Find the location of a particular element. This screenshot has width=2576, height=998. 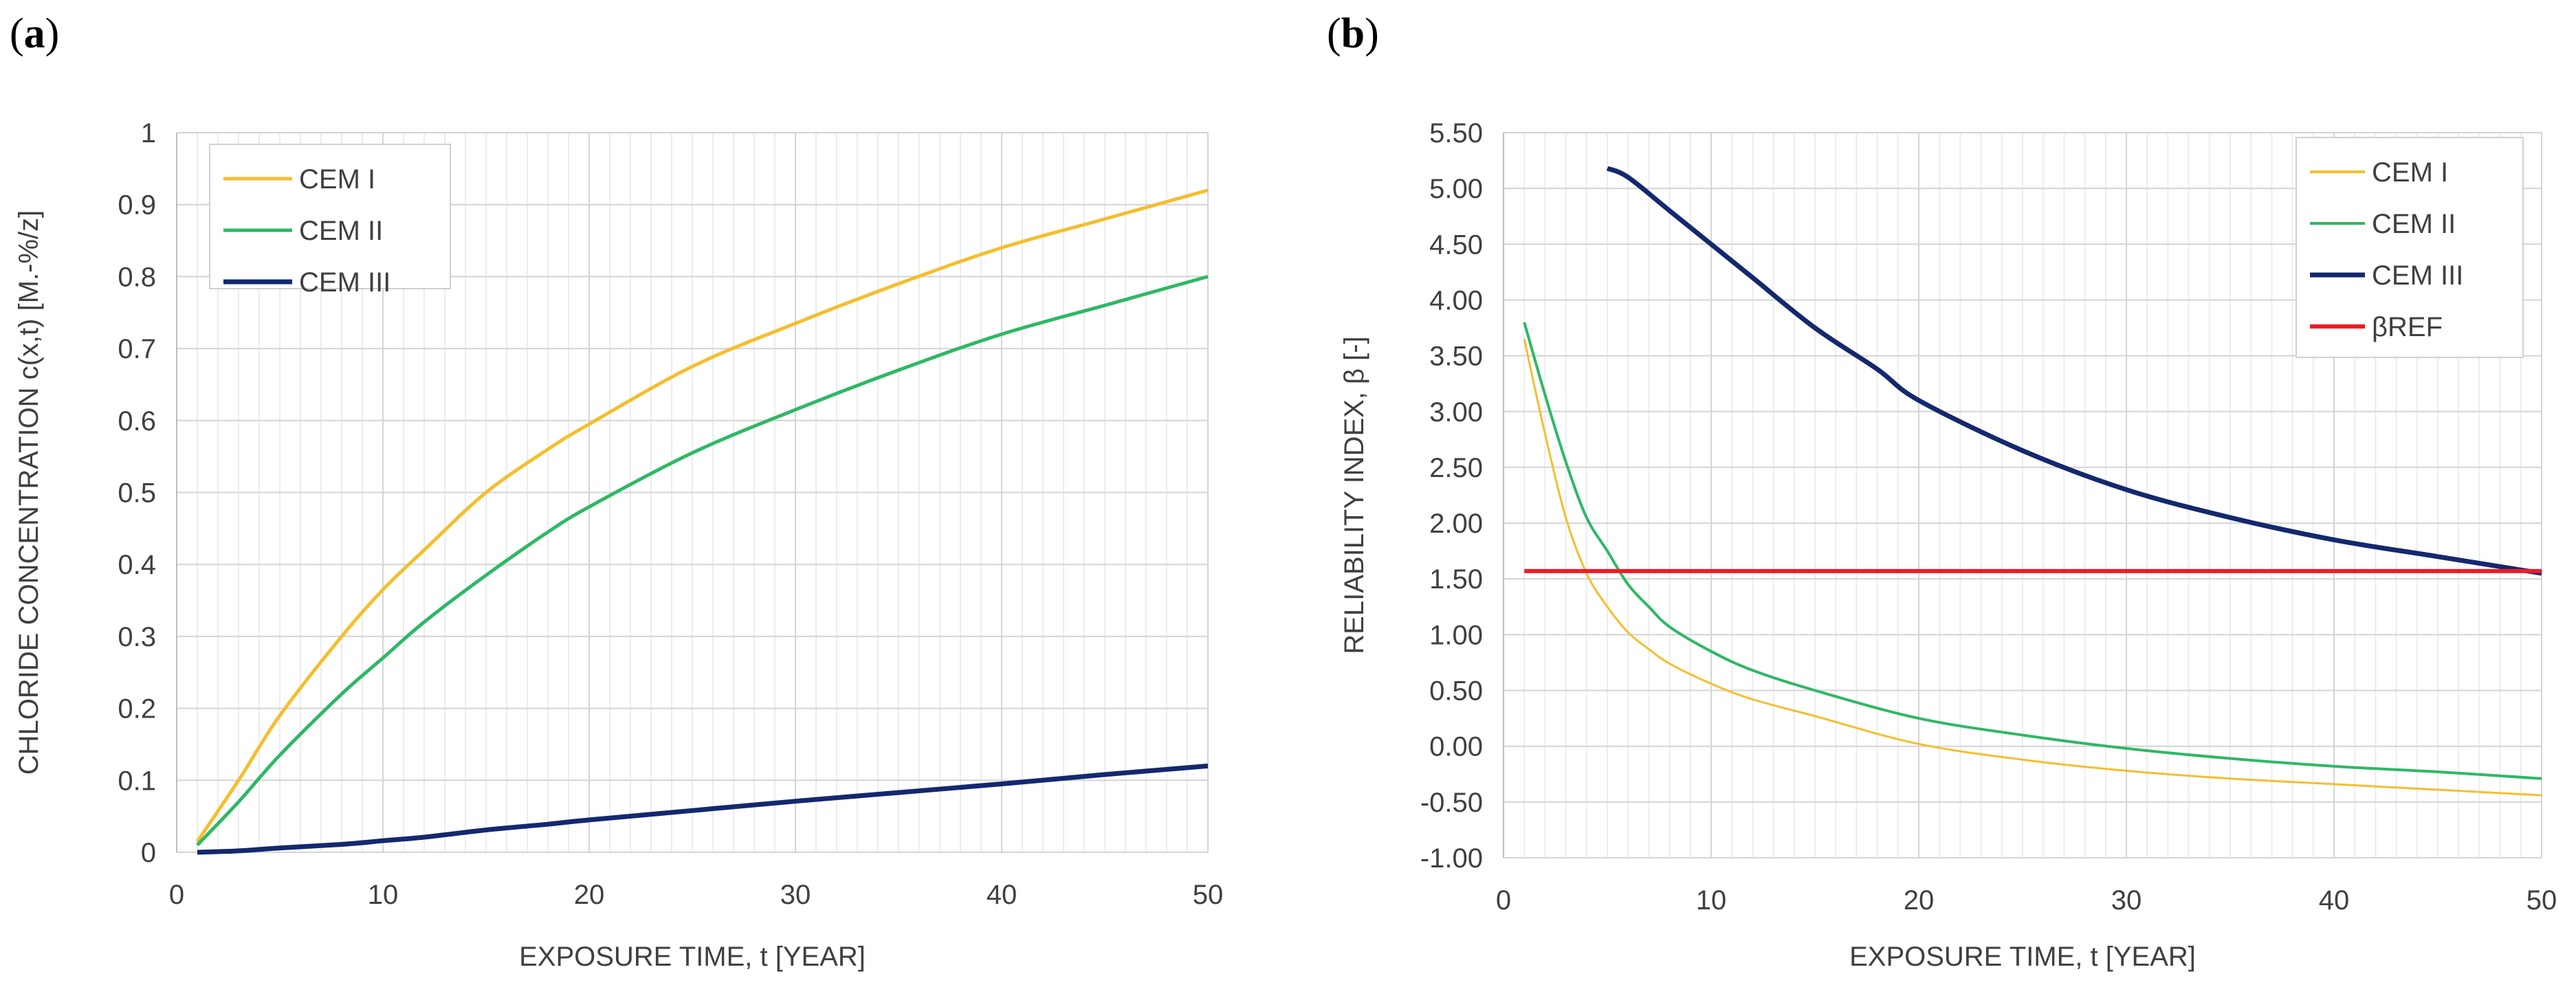

y-tick-label: 5.00 is located at coordinates (1456, 189).